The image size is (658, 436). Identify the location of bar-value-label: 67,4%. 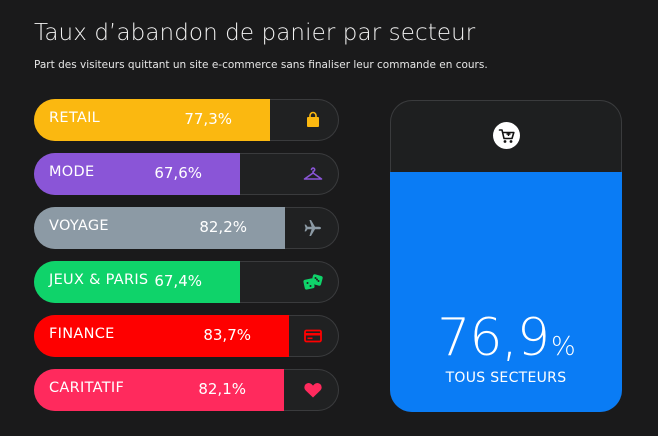
(178, 281).